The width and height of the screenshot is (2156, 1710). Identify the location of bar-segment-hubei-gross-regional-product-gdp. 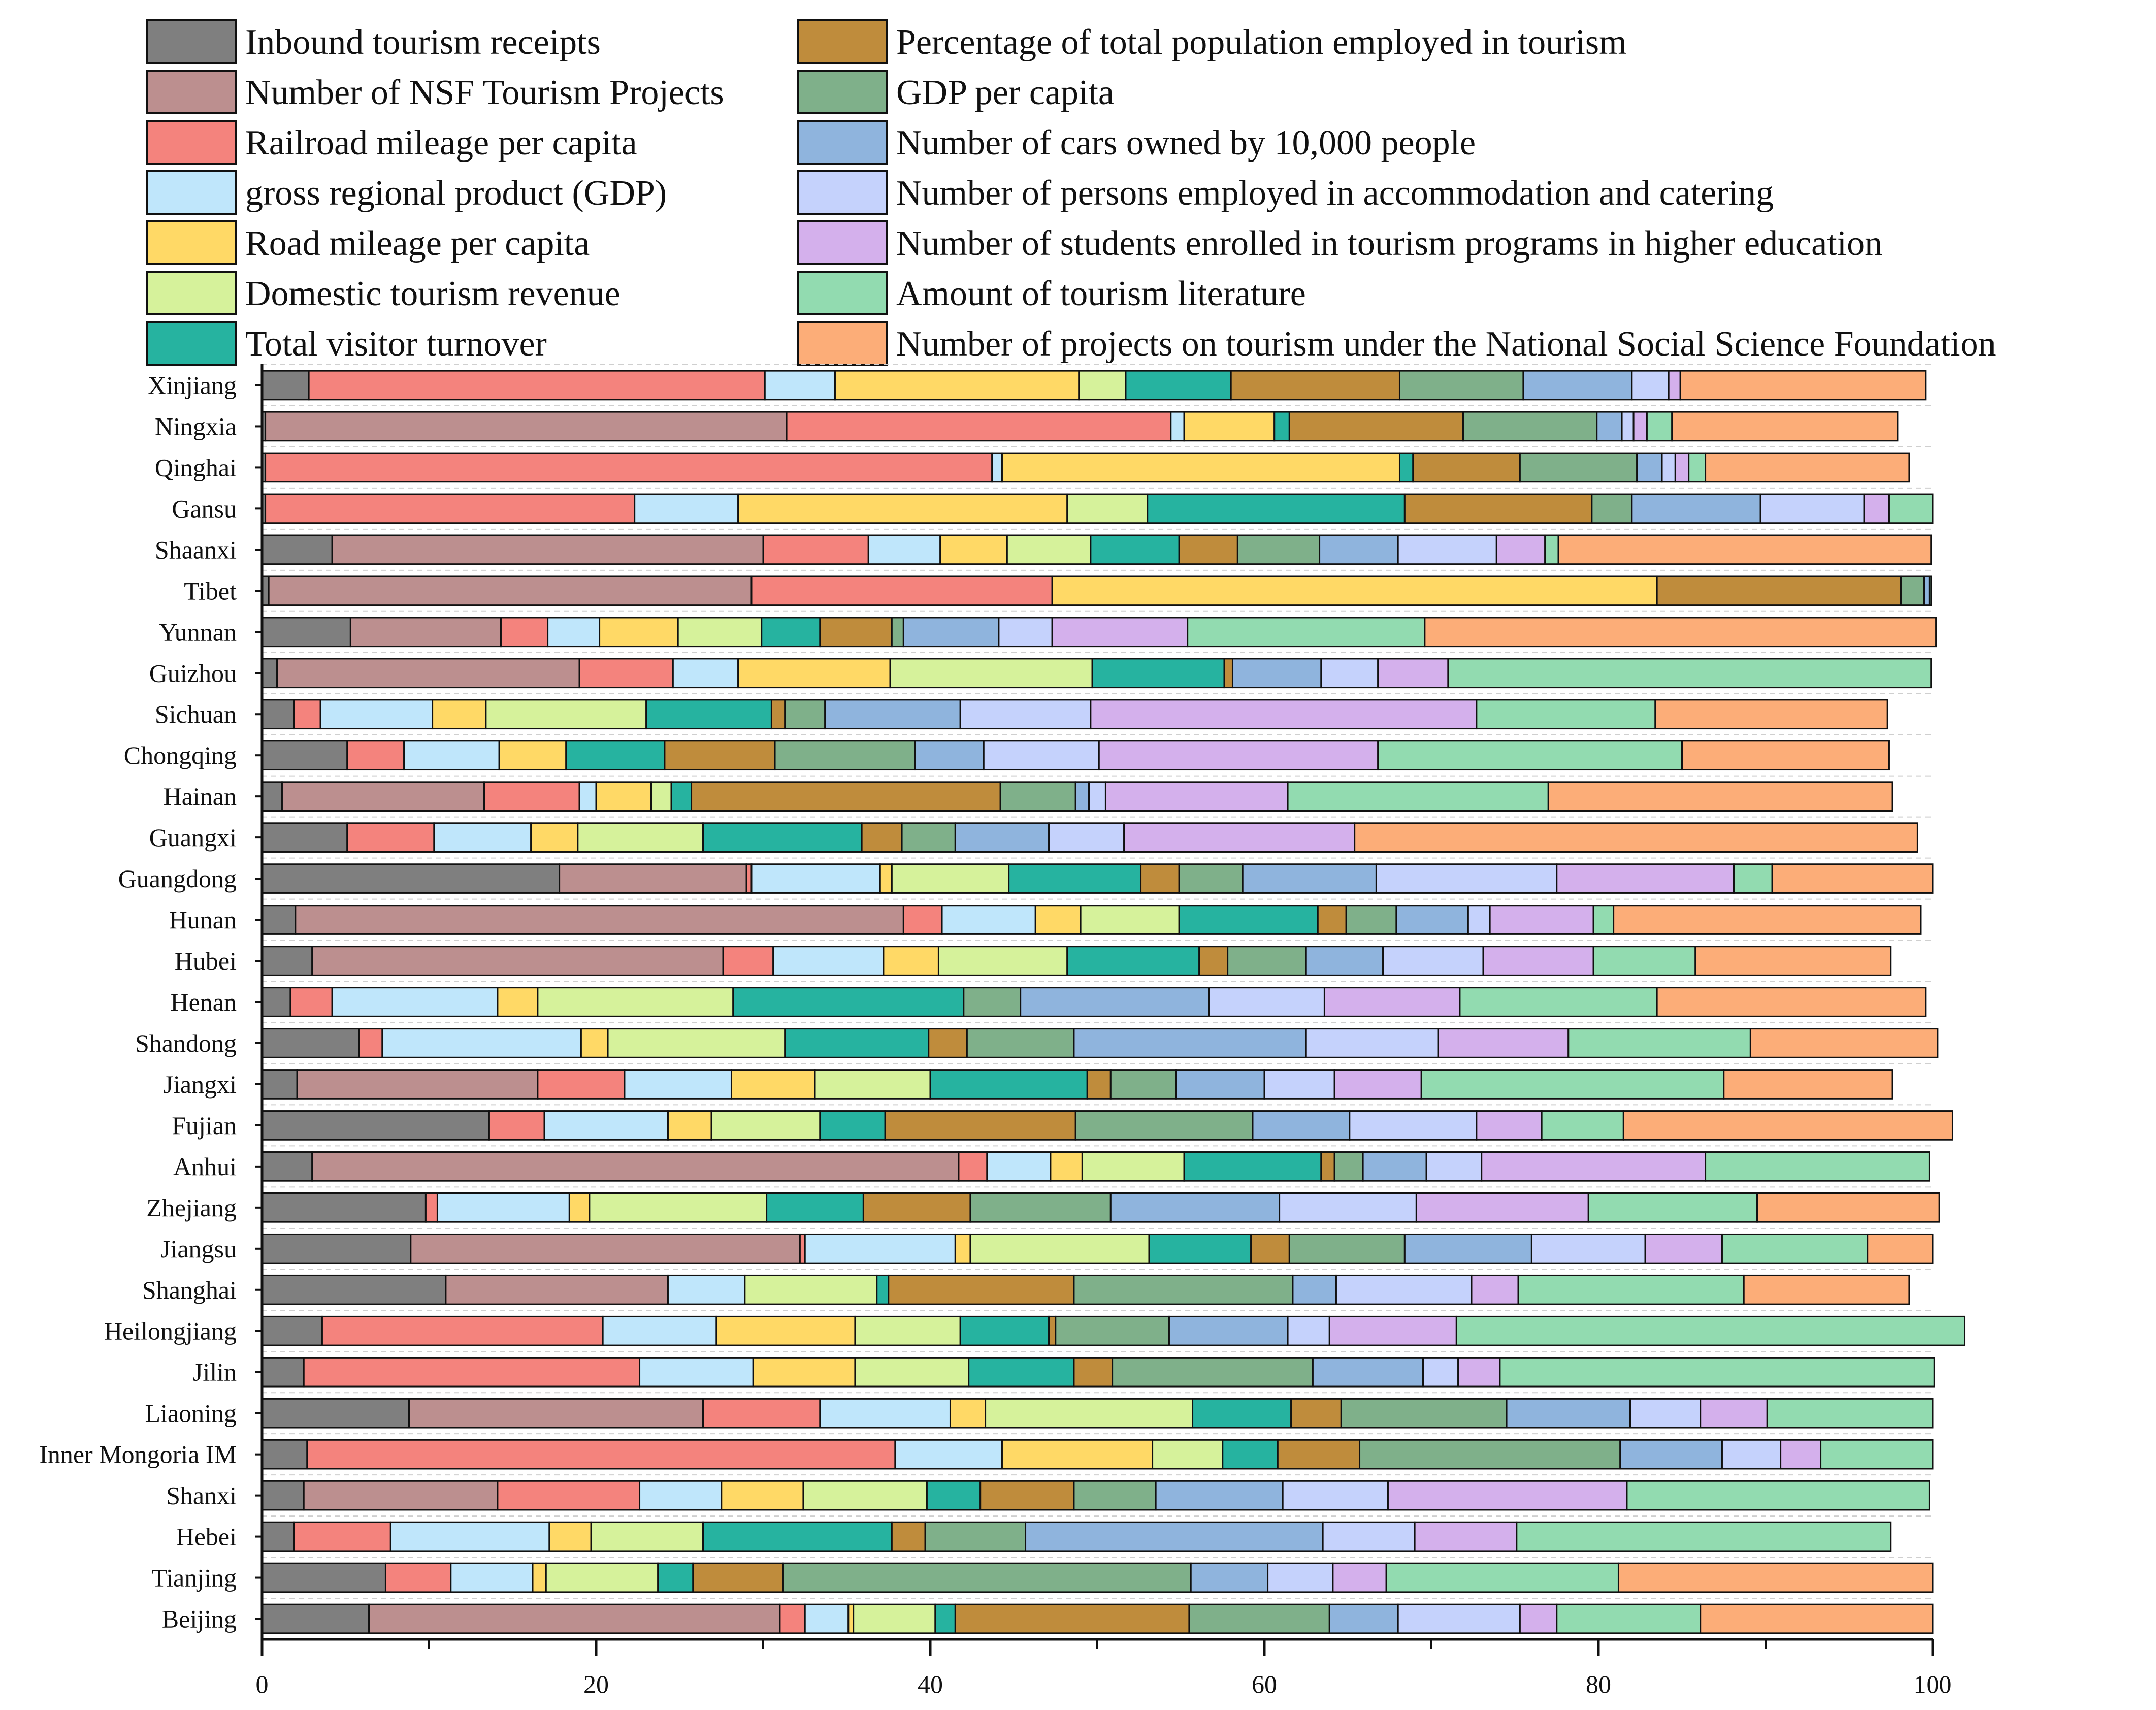
(829, 961).